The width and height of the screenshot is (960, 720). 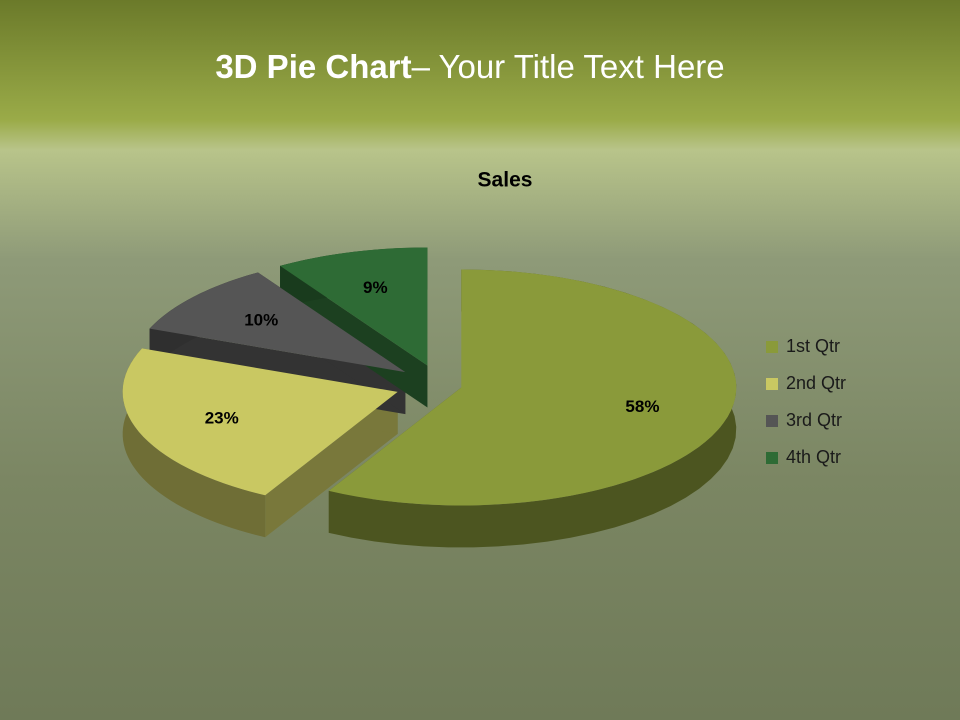 What do you see at coordinates (505, 180) in the screenshot?
I see `chart-title: Sales` at bounding box center [505, 180].